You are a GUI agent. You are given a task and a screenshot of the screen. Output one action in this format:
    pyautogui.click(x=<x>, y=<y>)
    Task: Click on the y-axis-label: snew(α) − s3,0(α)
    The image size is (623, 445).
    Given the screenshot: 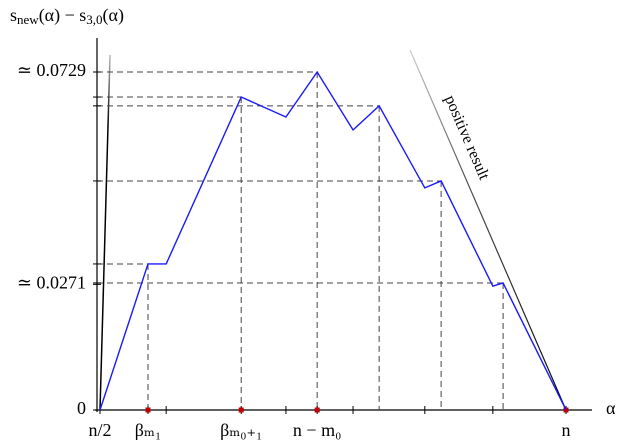 What is the action you would take?
    pyautogui.click(x=67, y=16)
    